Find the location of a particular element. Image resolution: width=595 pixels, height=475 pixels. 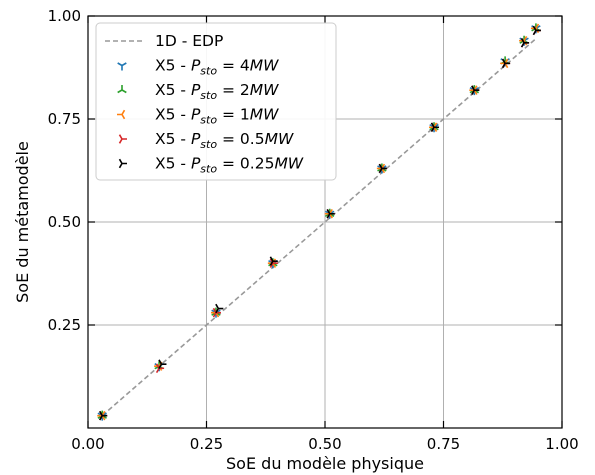

legend-marker-series-4-path is located at coordinates (122, 139).